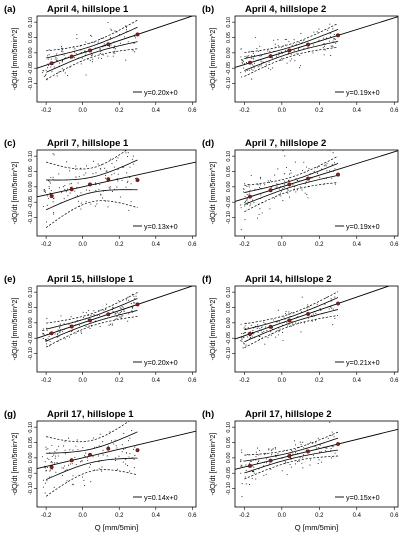 Image resolution: width=409 pixels, height=550 pixels. I want to click on y-axis-label: -dQ/dt [mm/5min^2], so click(212, 329).